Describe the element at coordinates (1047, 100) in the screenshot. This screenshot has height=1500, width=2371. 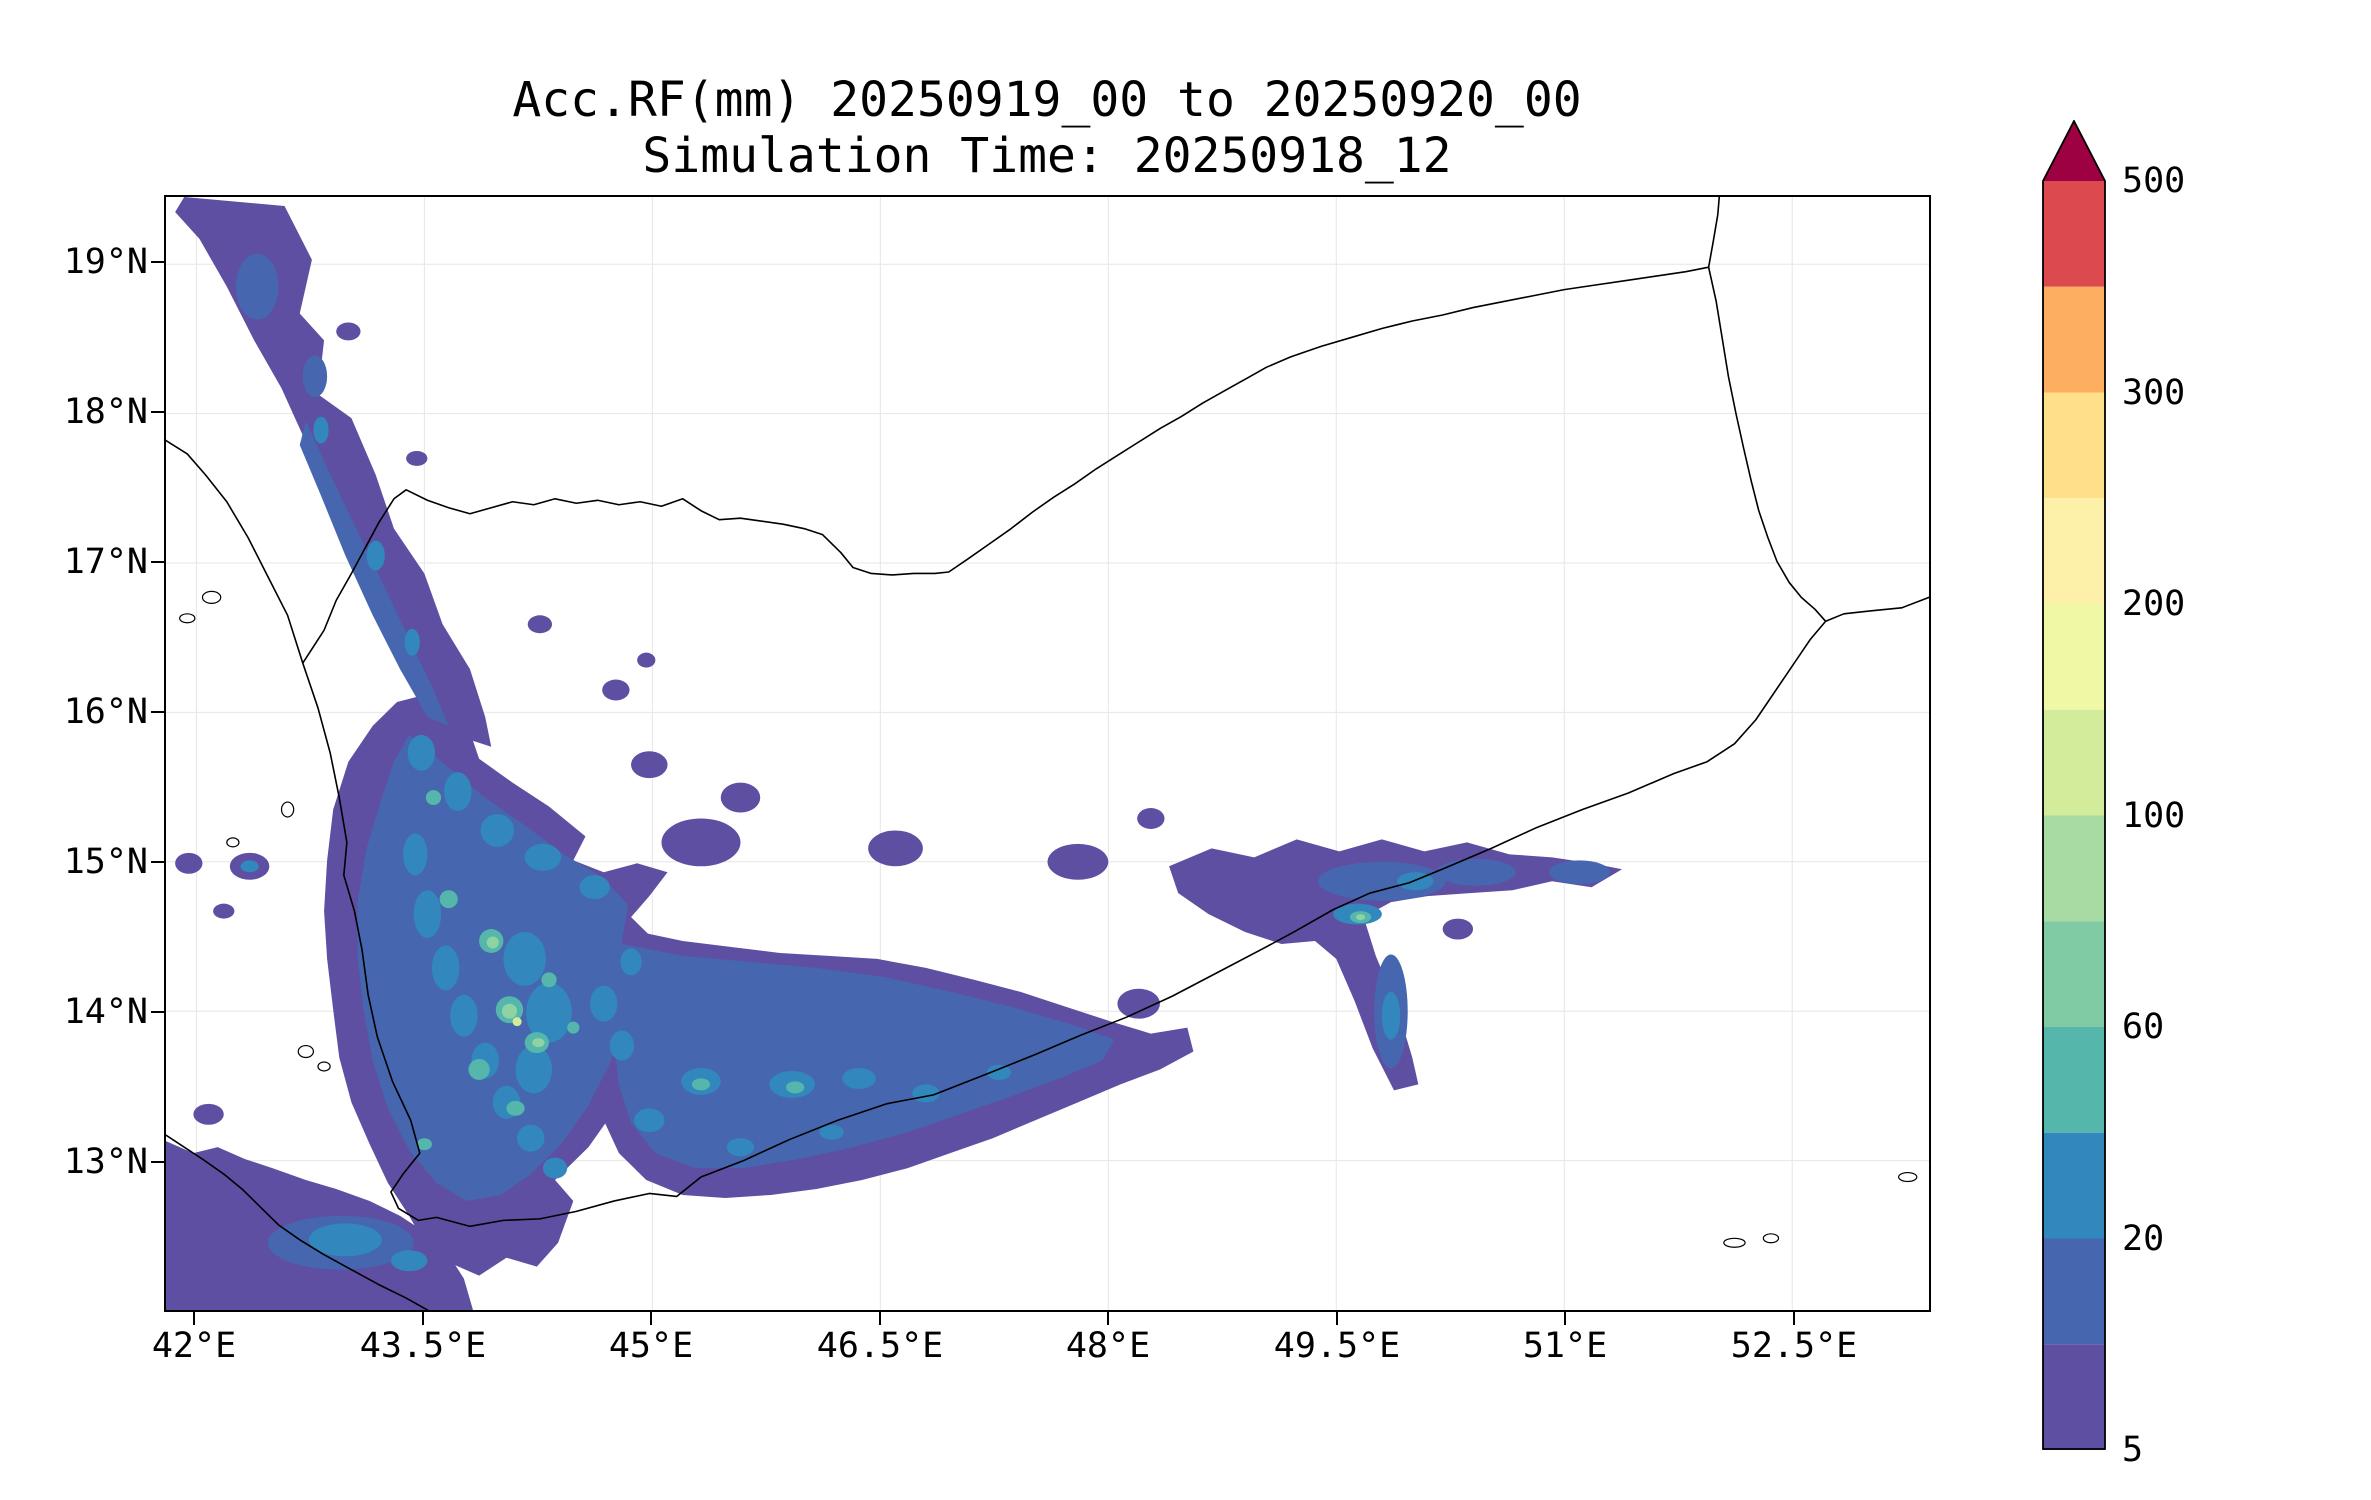
I see `map-title: Acc.RF(mm) 20250919_00 to 20250920_00` at that location.